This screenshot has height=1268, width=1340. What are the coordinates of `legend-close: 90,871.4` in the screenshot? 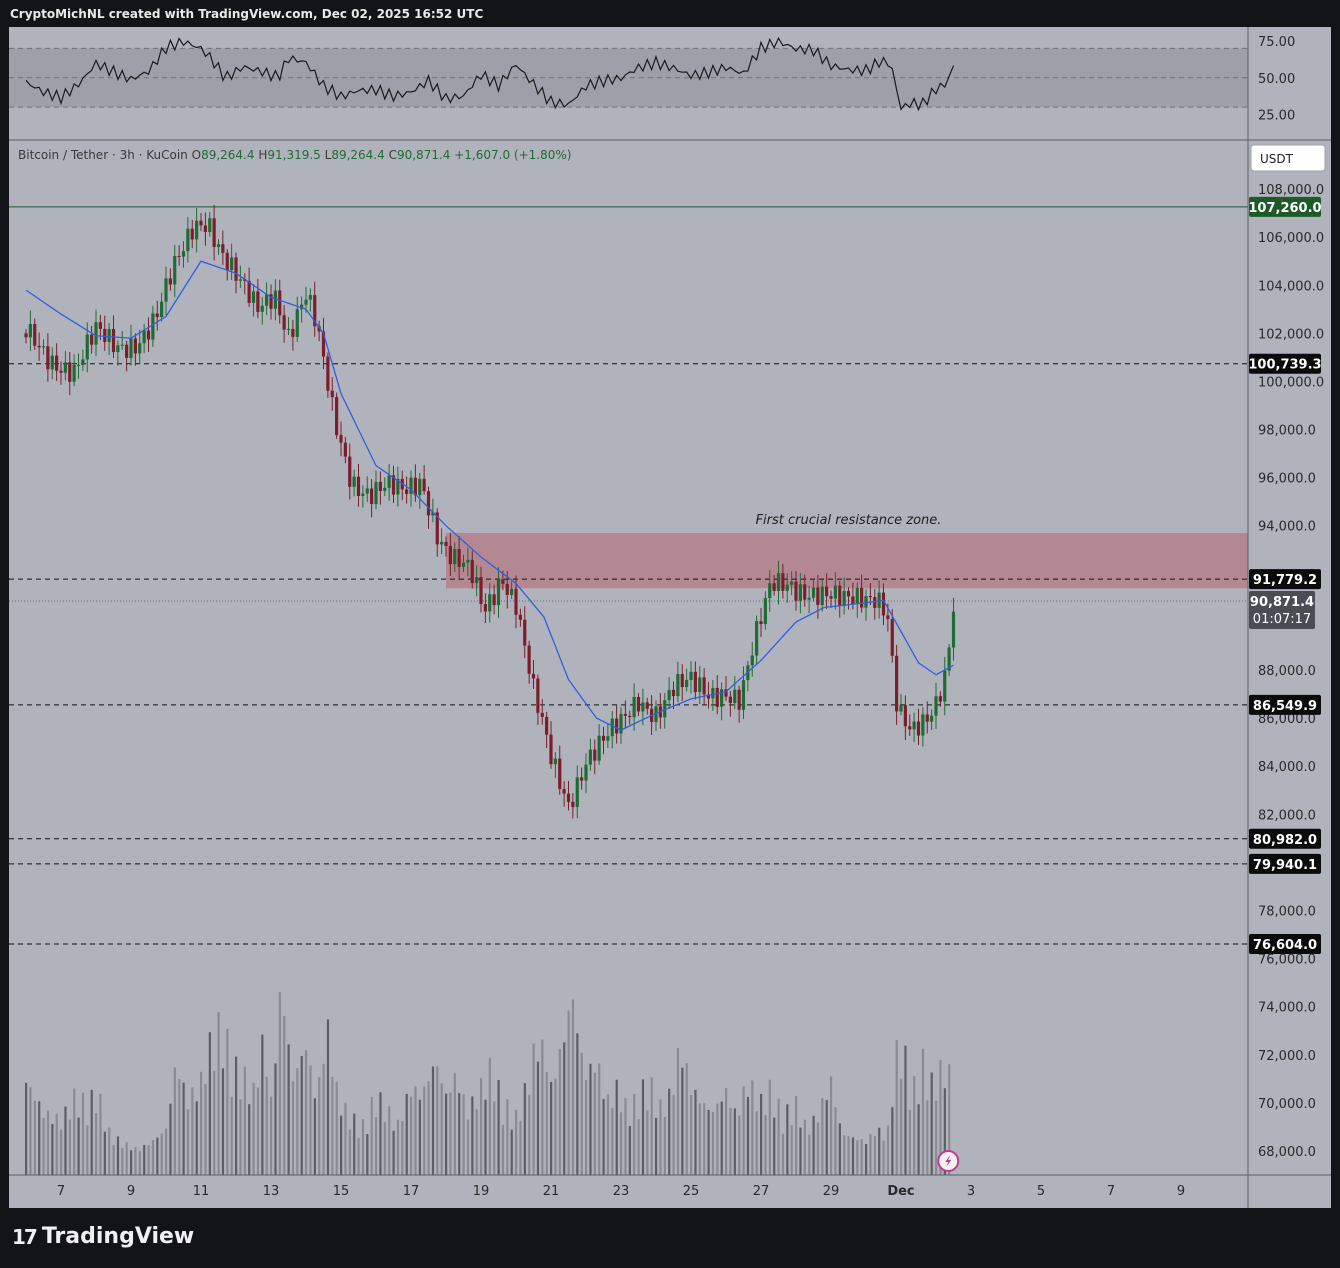 It's located at (425, 155).